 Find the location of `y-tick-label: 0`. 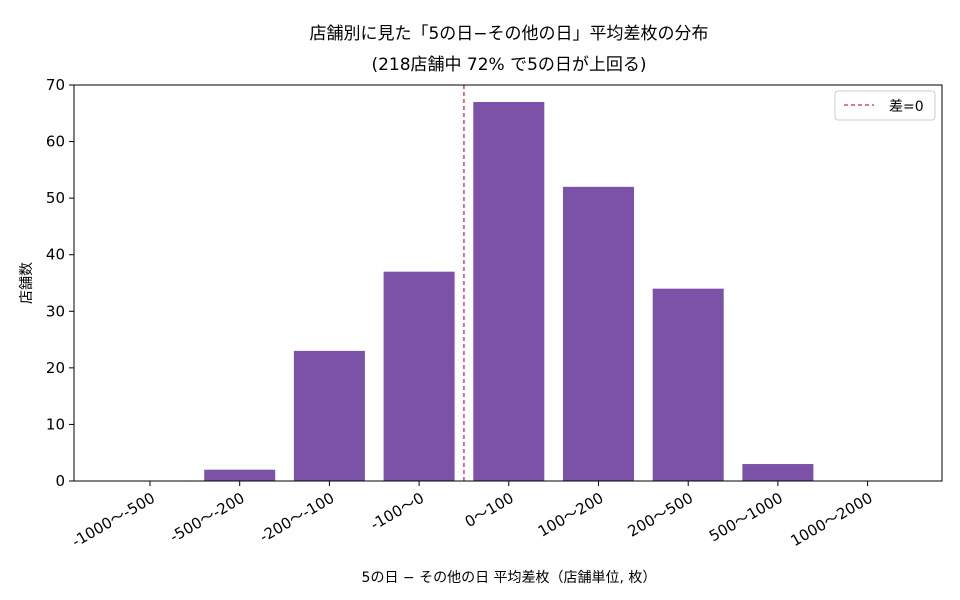

y-tick-label: 0 is located at coordinates (60, 481).